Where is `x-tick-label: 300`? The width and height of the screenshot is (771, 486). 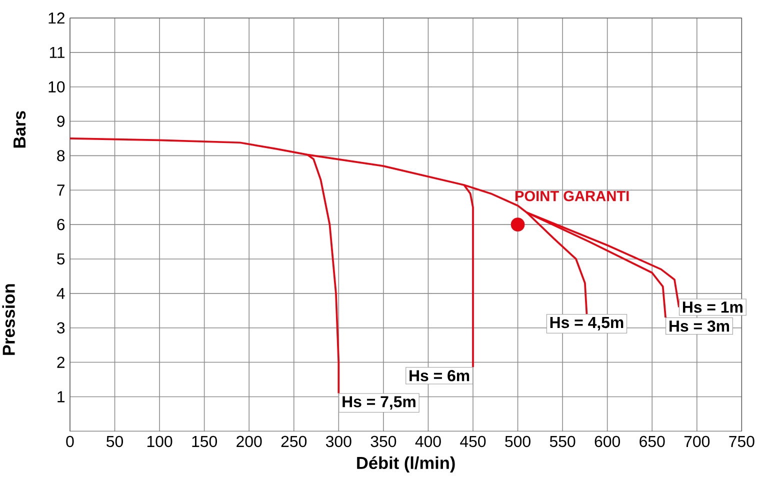 x-tick-label: 300 is located at coordinates (339, 442).